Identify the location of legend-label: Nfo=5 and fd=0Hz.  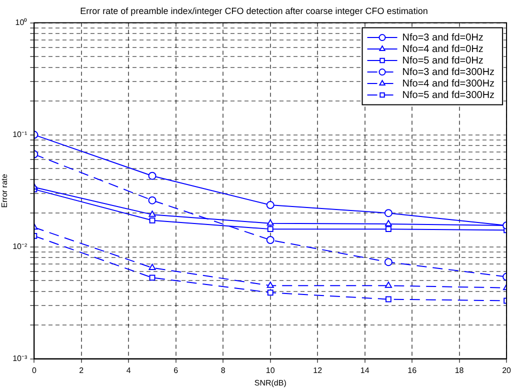
(443, 60).